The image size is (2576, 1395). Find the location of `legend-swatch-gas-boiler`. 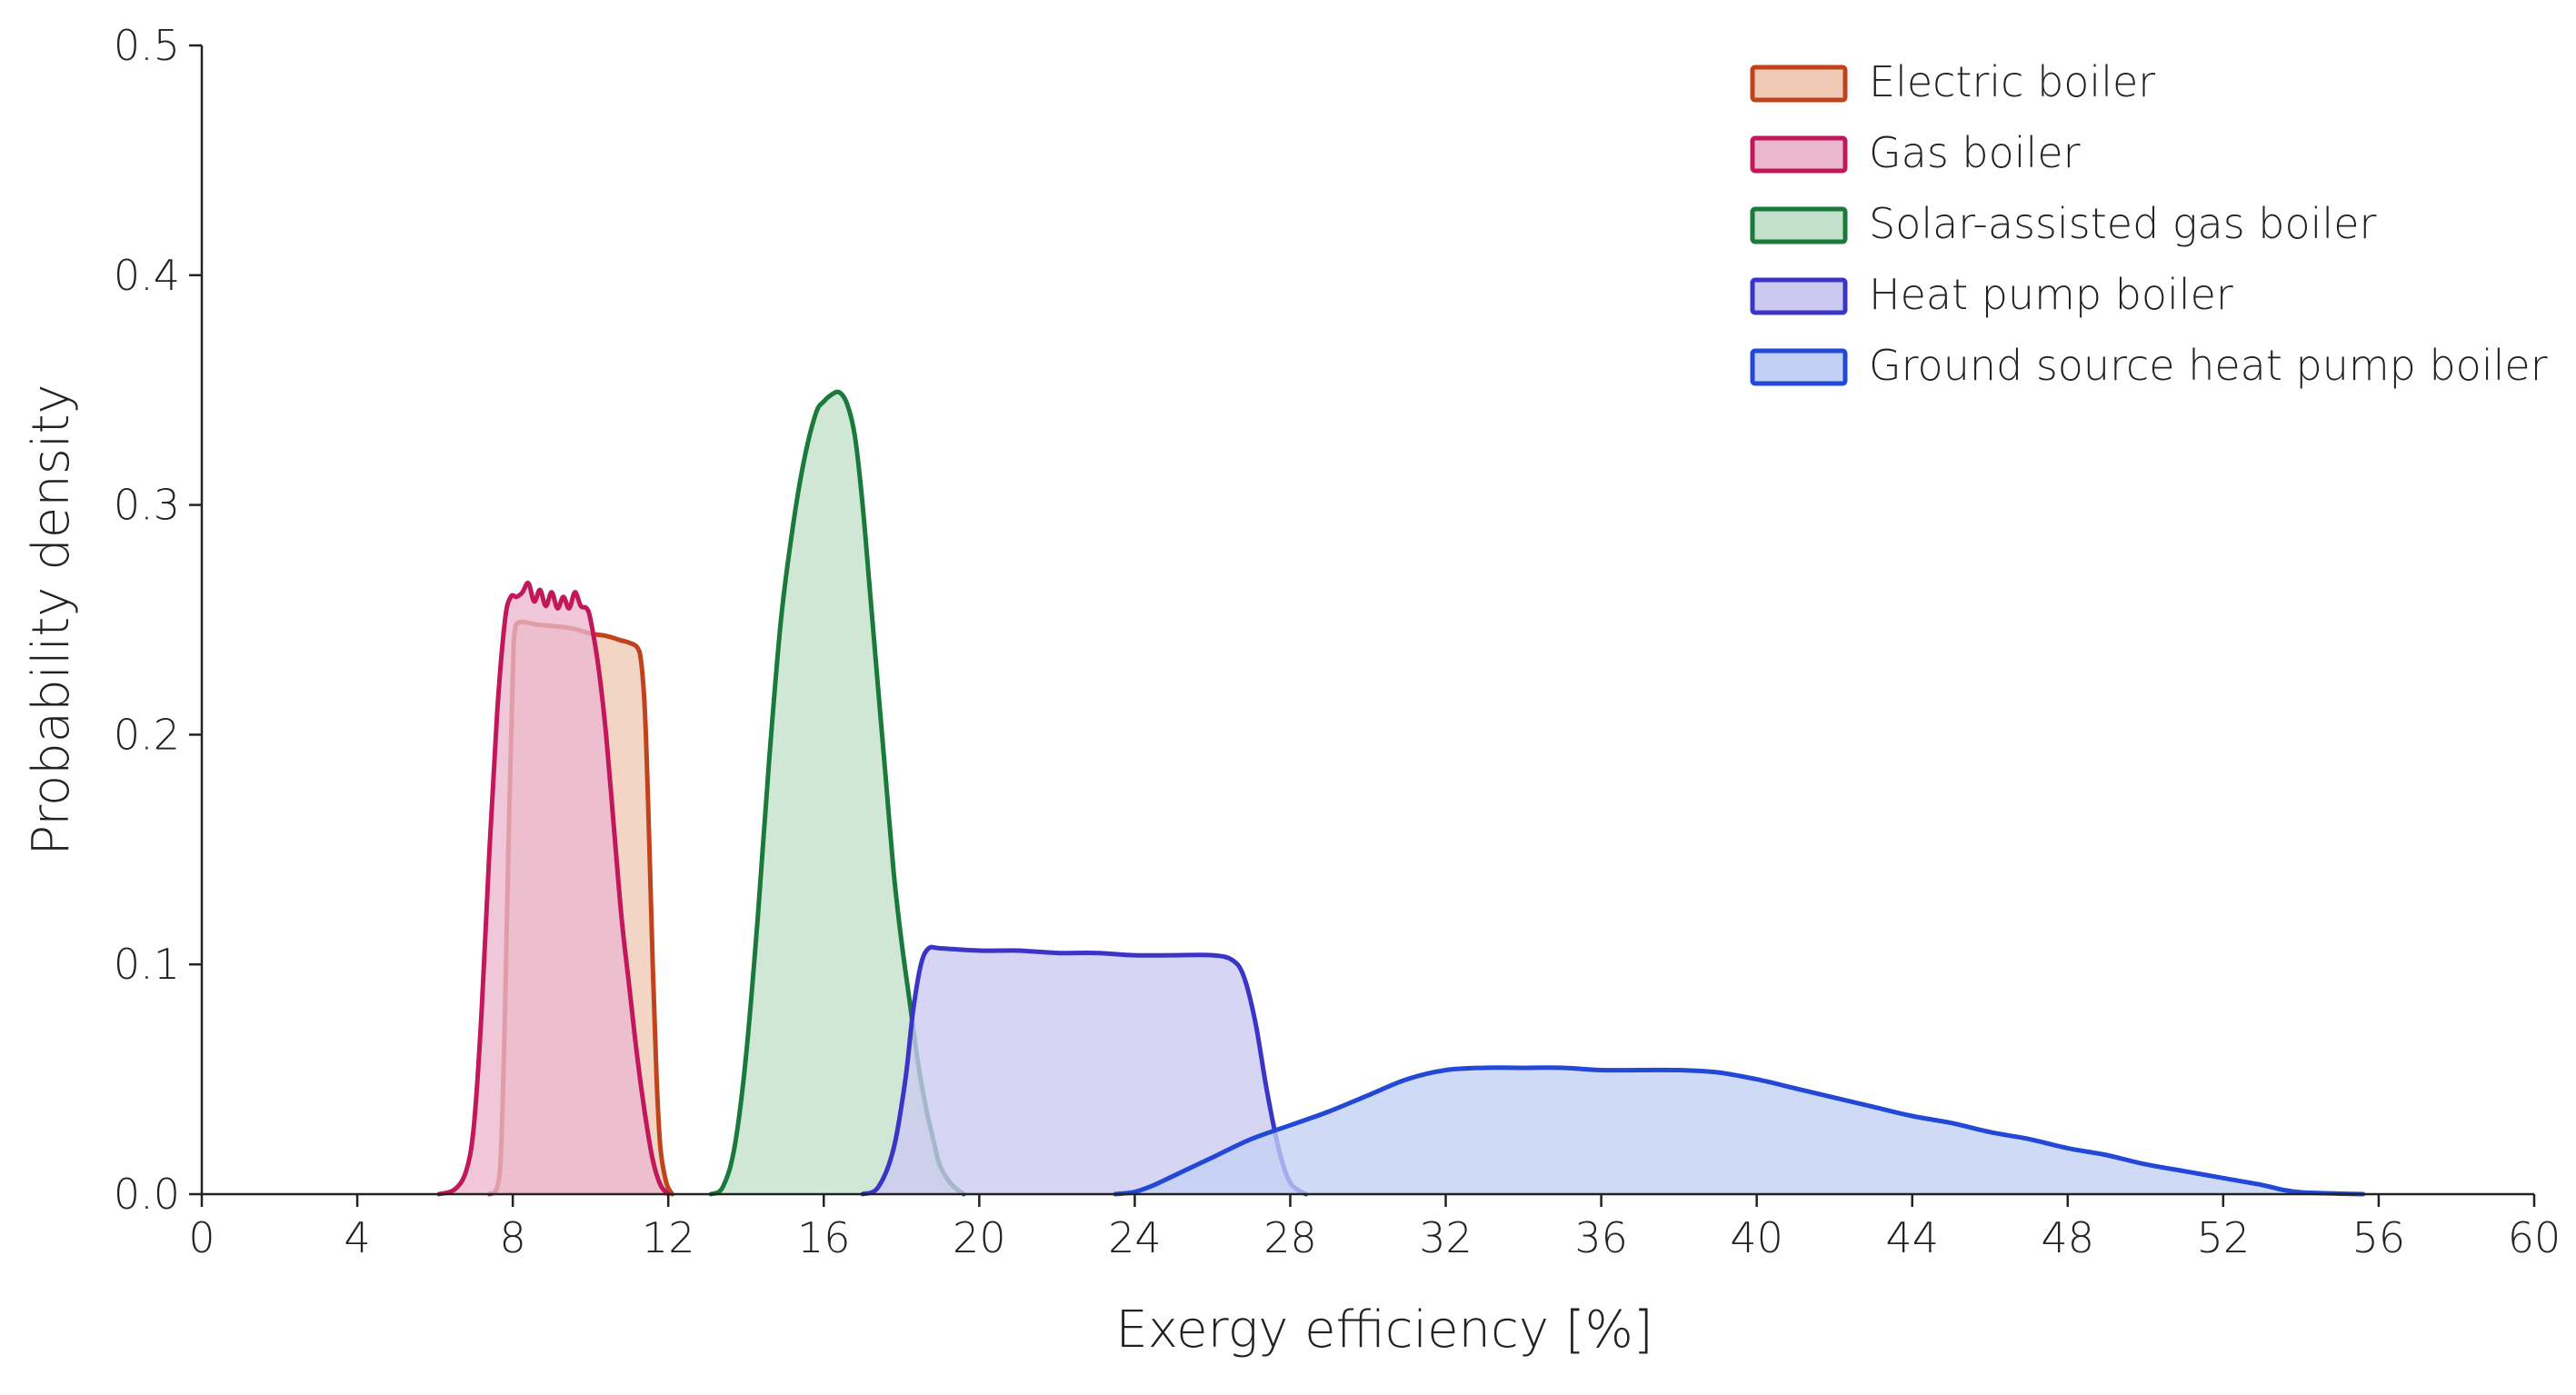

legend-swatch-gas-boiler is located at coordinates (1799, 154).